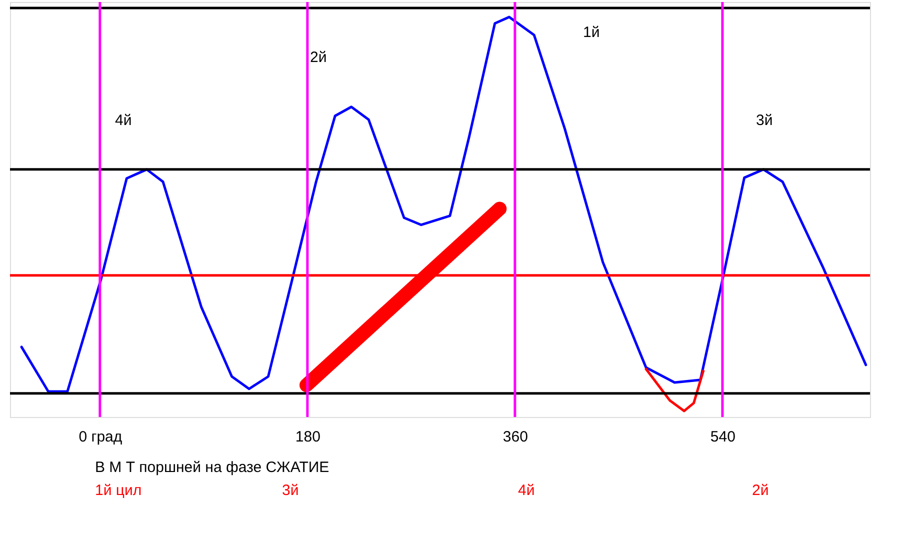 The height and width of the screenshot is (543, 899). I want to click on x-tick-label: 0 град, so click(100, 437).